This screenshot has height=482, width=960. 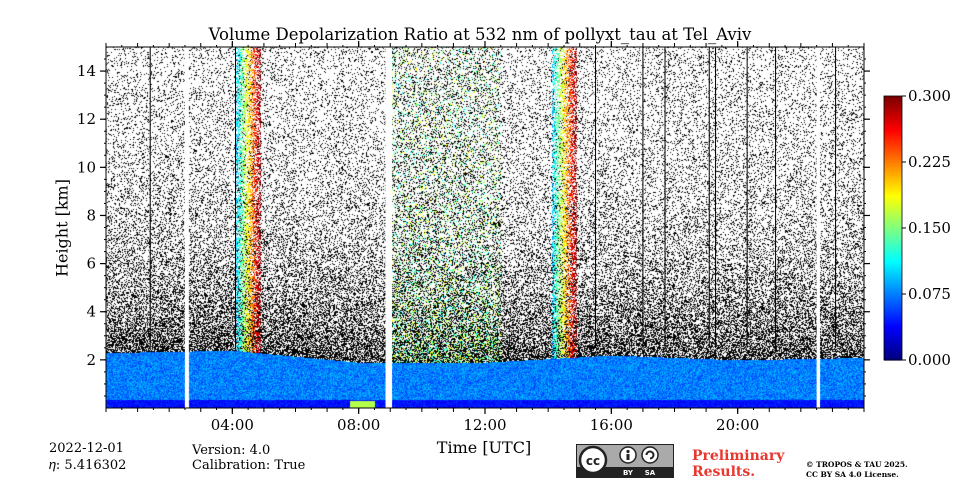 I want to click on colorbar-tick-label: 0.150, so click(x=929, y=228).